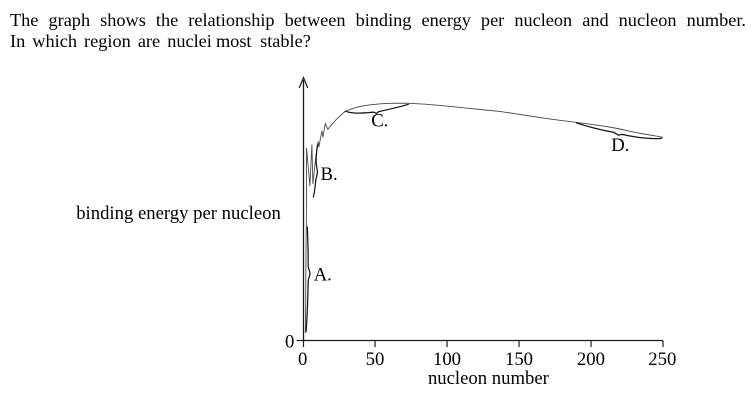  What do you see at coordinates (489, 378) in the screenshot?
I see `svg-text: nucleon number` at bounding box center [489, 378].